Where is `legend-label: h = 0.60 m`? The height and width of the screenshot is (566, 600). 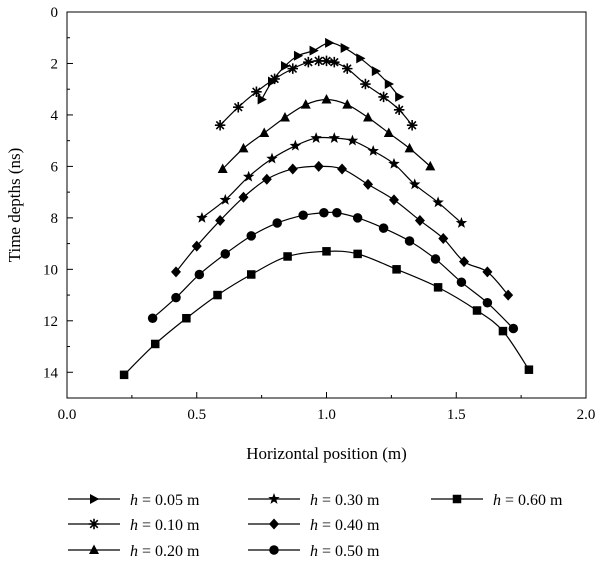 legend-label: h = 0.60 m is located at coordinates (528, 500).